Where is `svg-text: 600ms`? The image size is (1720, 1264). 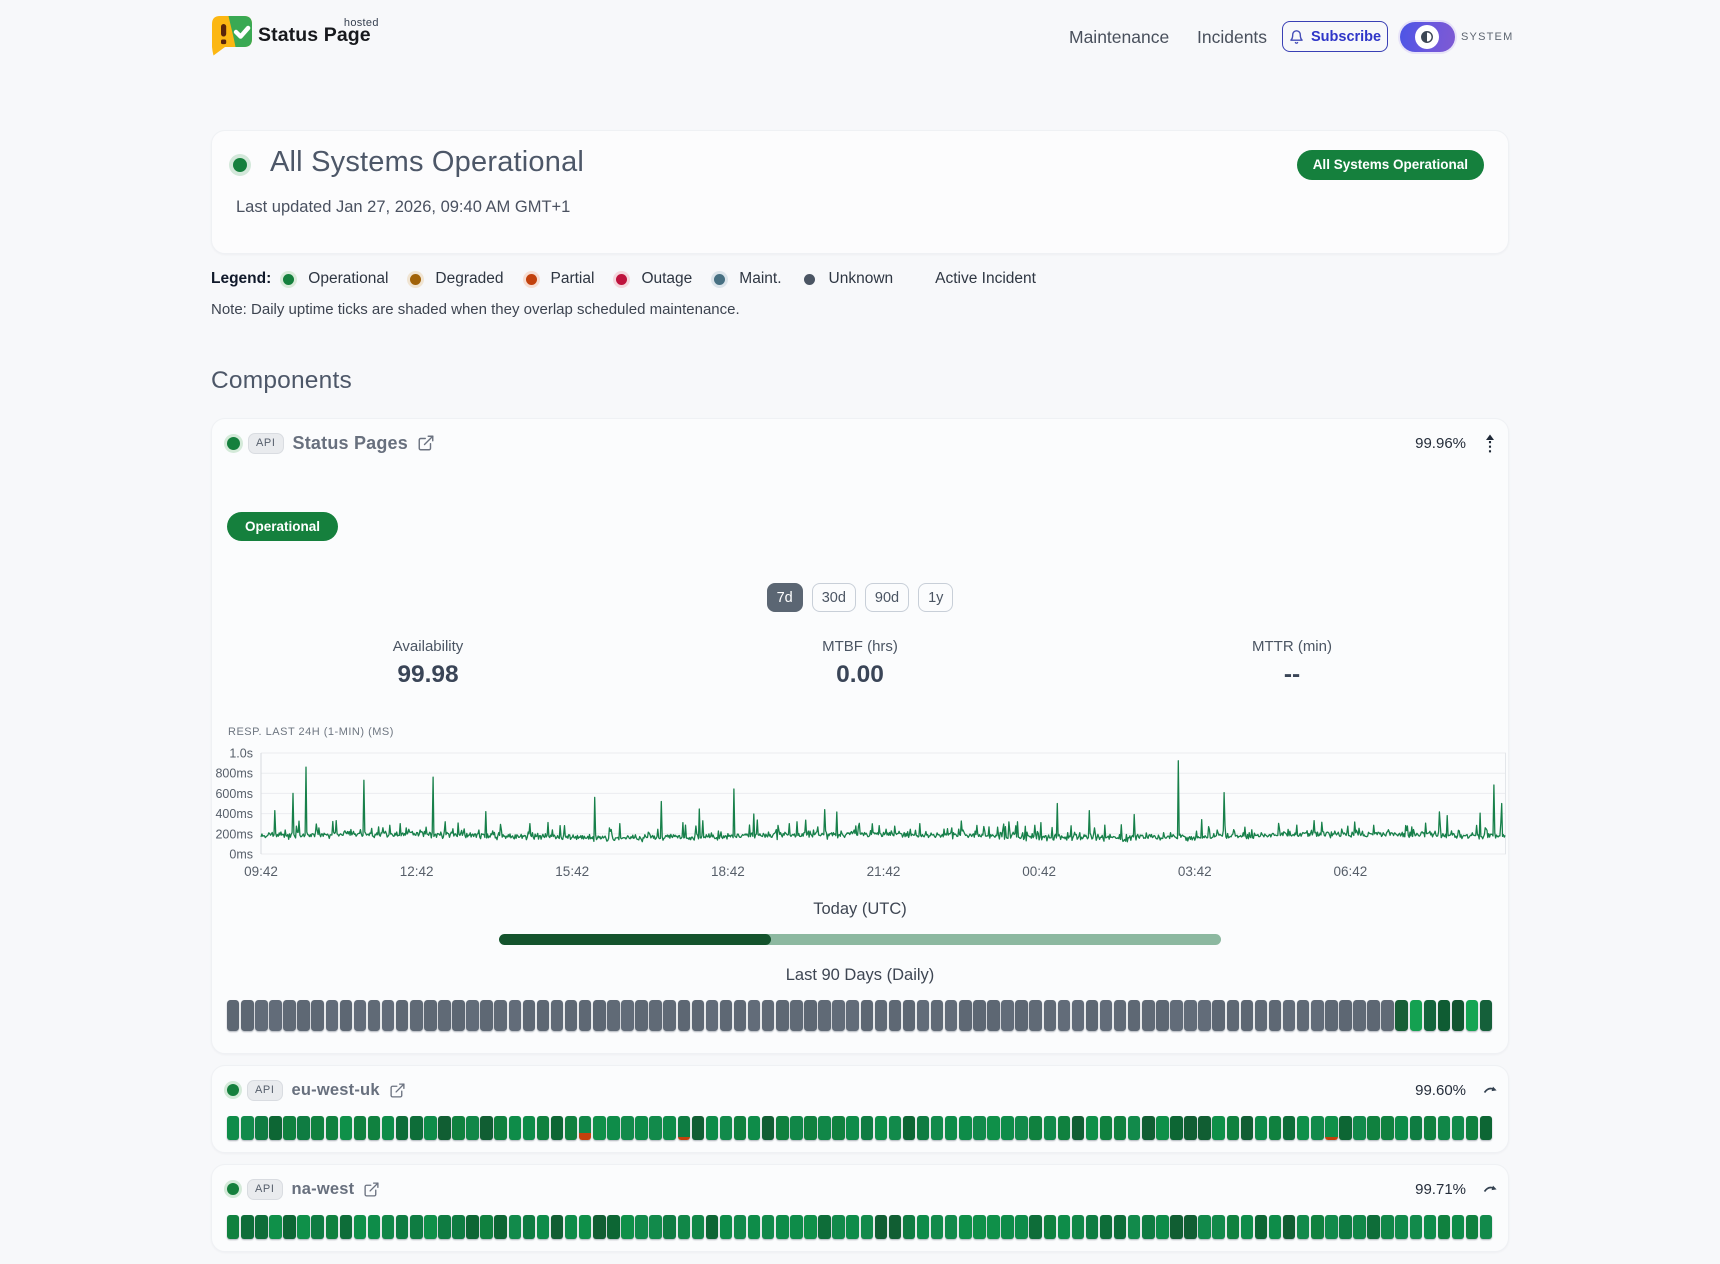
svg-text: 600ms is located at coordinates (234, 794).